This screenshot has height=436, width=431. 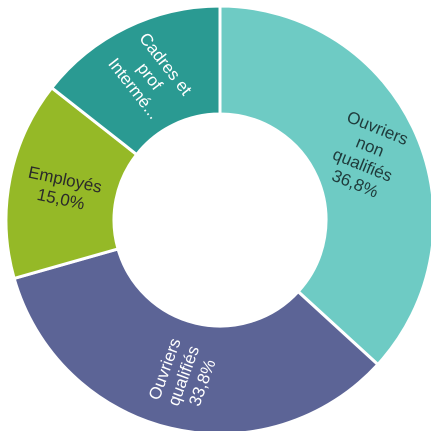 I want to click on slice-cadres-prof-interm, so click(x=136, y=80).